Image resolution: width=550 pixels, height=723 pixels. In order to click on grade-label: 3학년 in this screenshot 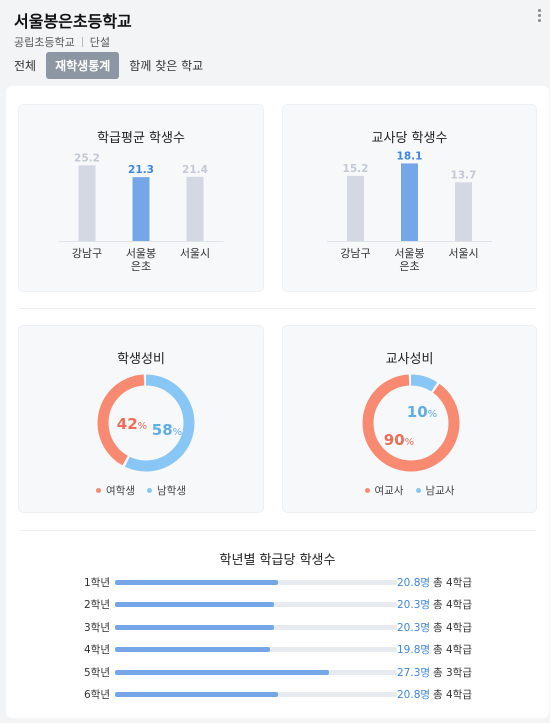, I will do `click(96, 627)`.